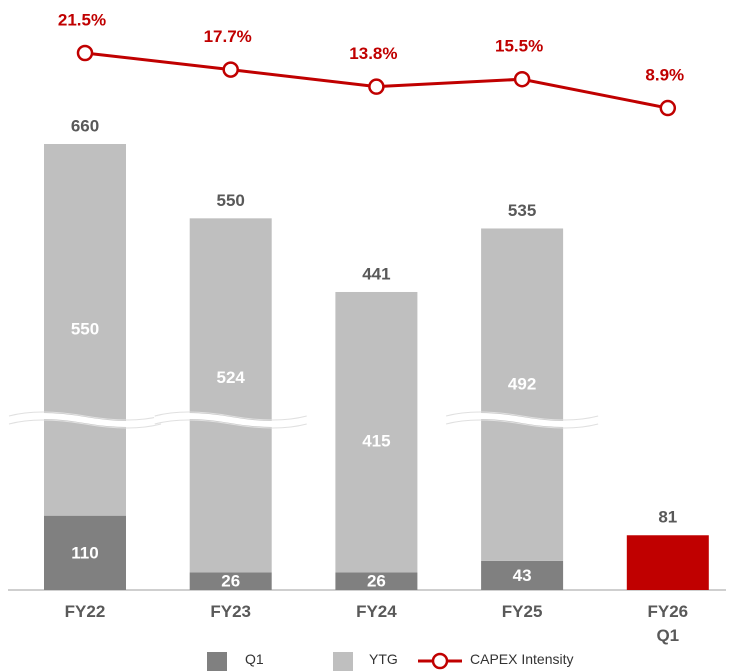 This screenshot has width=734, height=671. Describe the element at coordinates (519, 46) in the screenshot. I see `line-label: 15.5%` at that location.